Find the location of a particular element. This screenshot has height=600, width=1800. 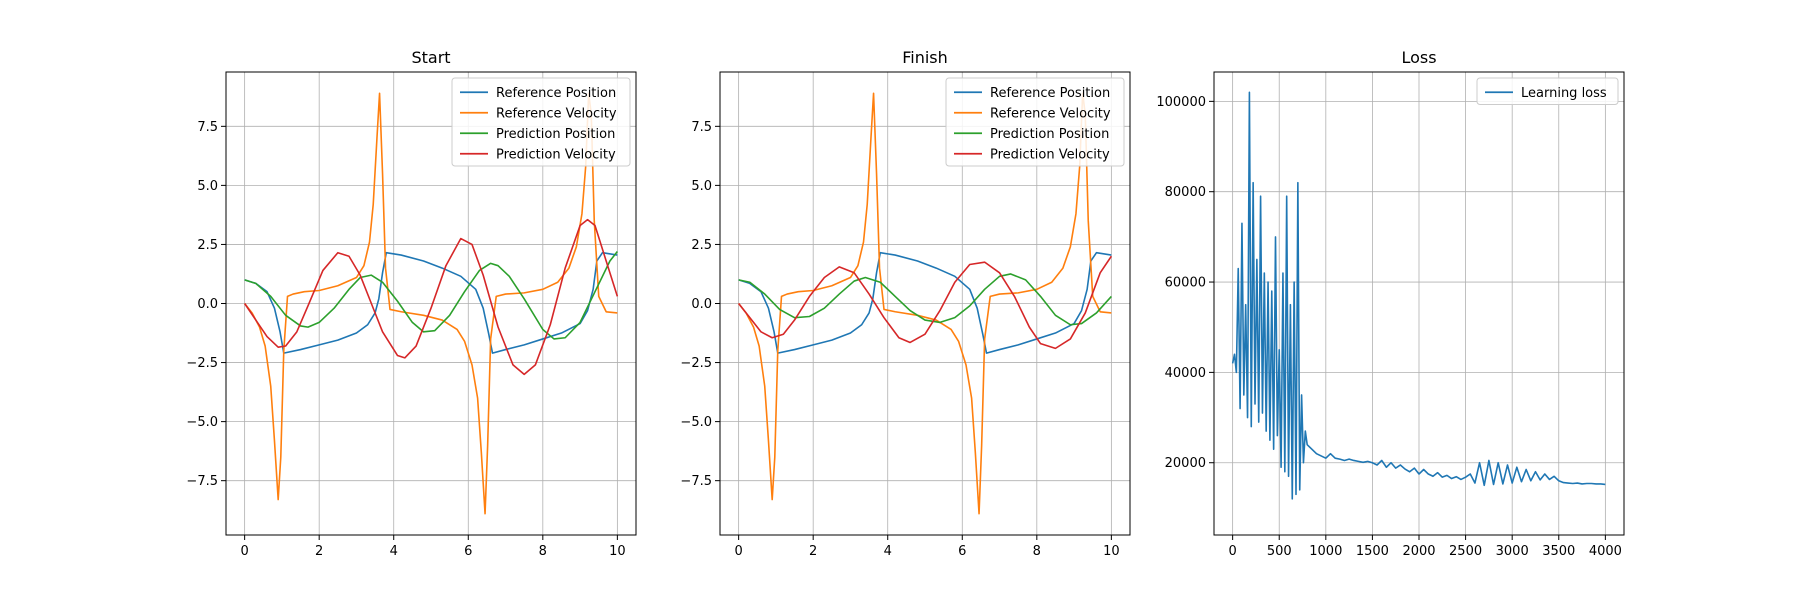

x-tick-label: 500 is located at coordinates (1279, 551).